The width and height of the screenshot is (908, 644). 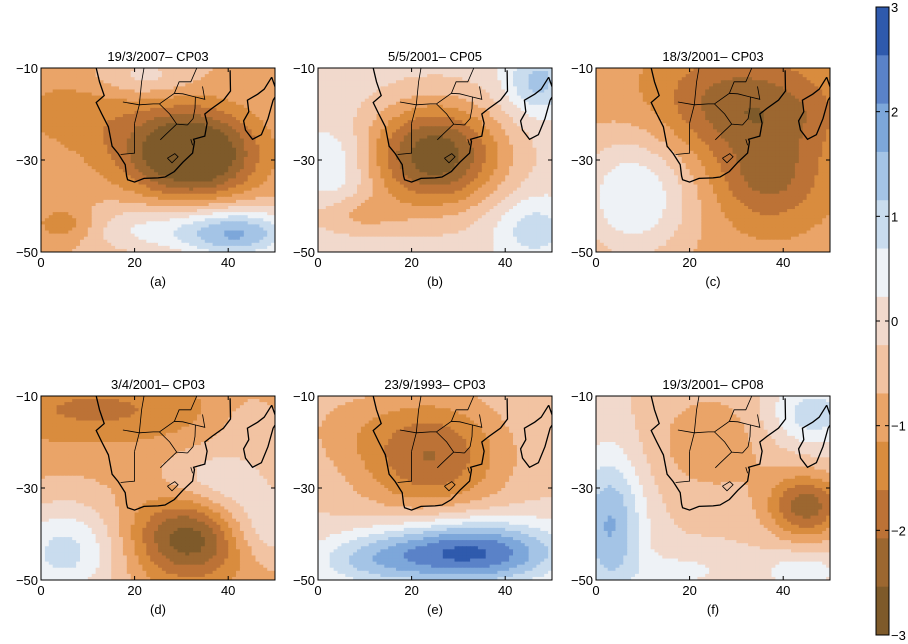 I want to click on x-tick-label: 20, so click(x=134, y=262).